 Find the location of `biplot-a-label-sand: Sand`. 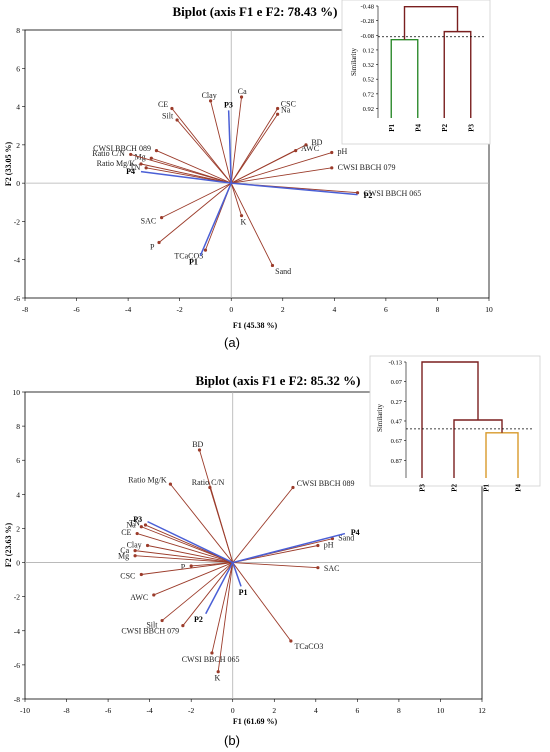

biplot-a-label-sand: Sand is located at coordinates (283, 271).